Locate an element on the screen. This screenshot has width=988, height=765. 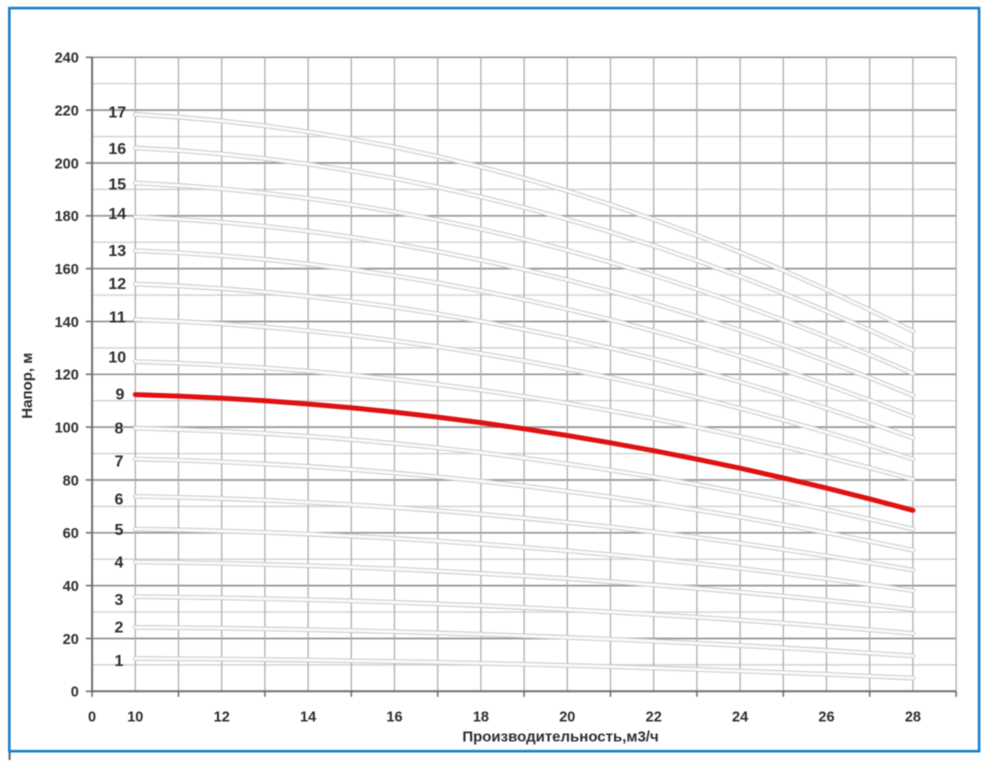
svg-text: 9 is located at coordinates (120, 394).